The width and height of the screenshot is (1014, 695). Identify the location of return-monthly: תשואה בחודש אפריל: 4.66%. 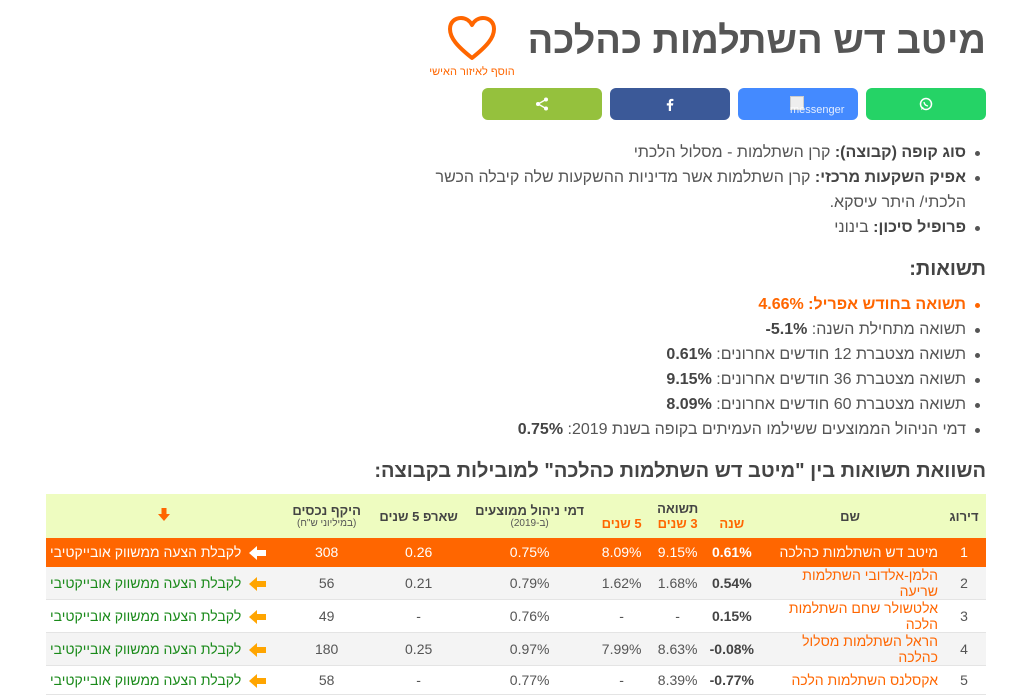
(723, 304).